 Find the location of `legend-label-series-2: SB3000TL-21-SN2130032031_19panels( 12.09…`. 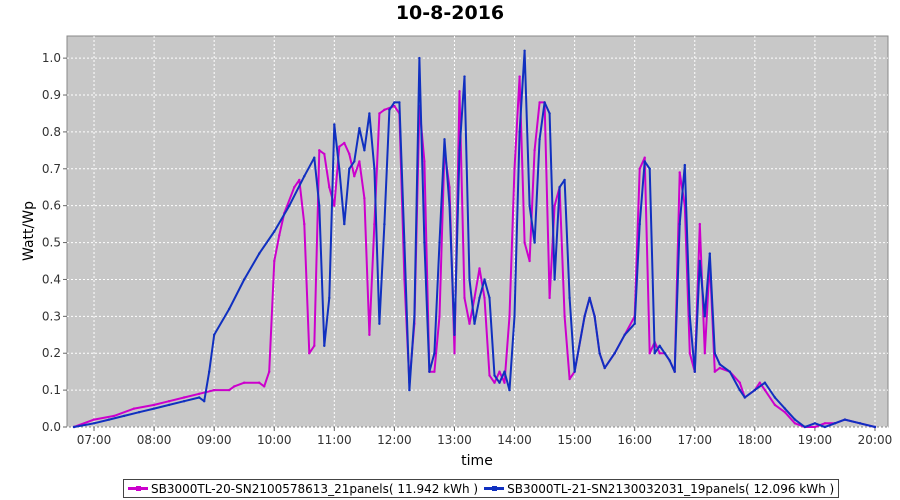

legend-label-series-2: SB3000TL-21-SN2130032031_19panels( 12.09… is located at coordinates (671, 488).